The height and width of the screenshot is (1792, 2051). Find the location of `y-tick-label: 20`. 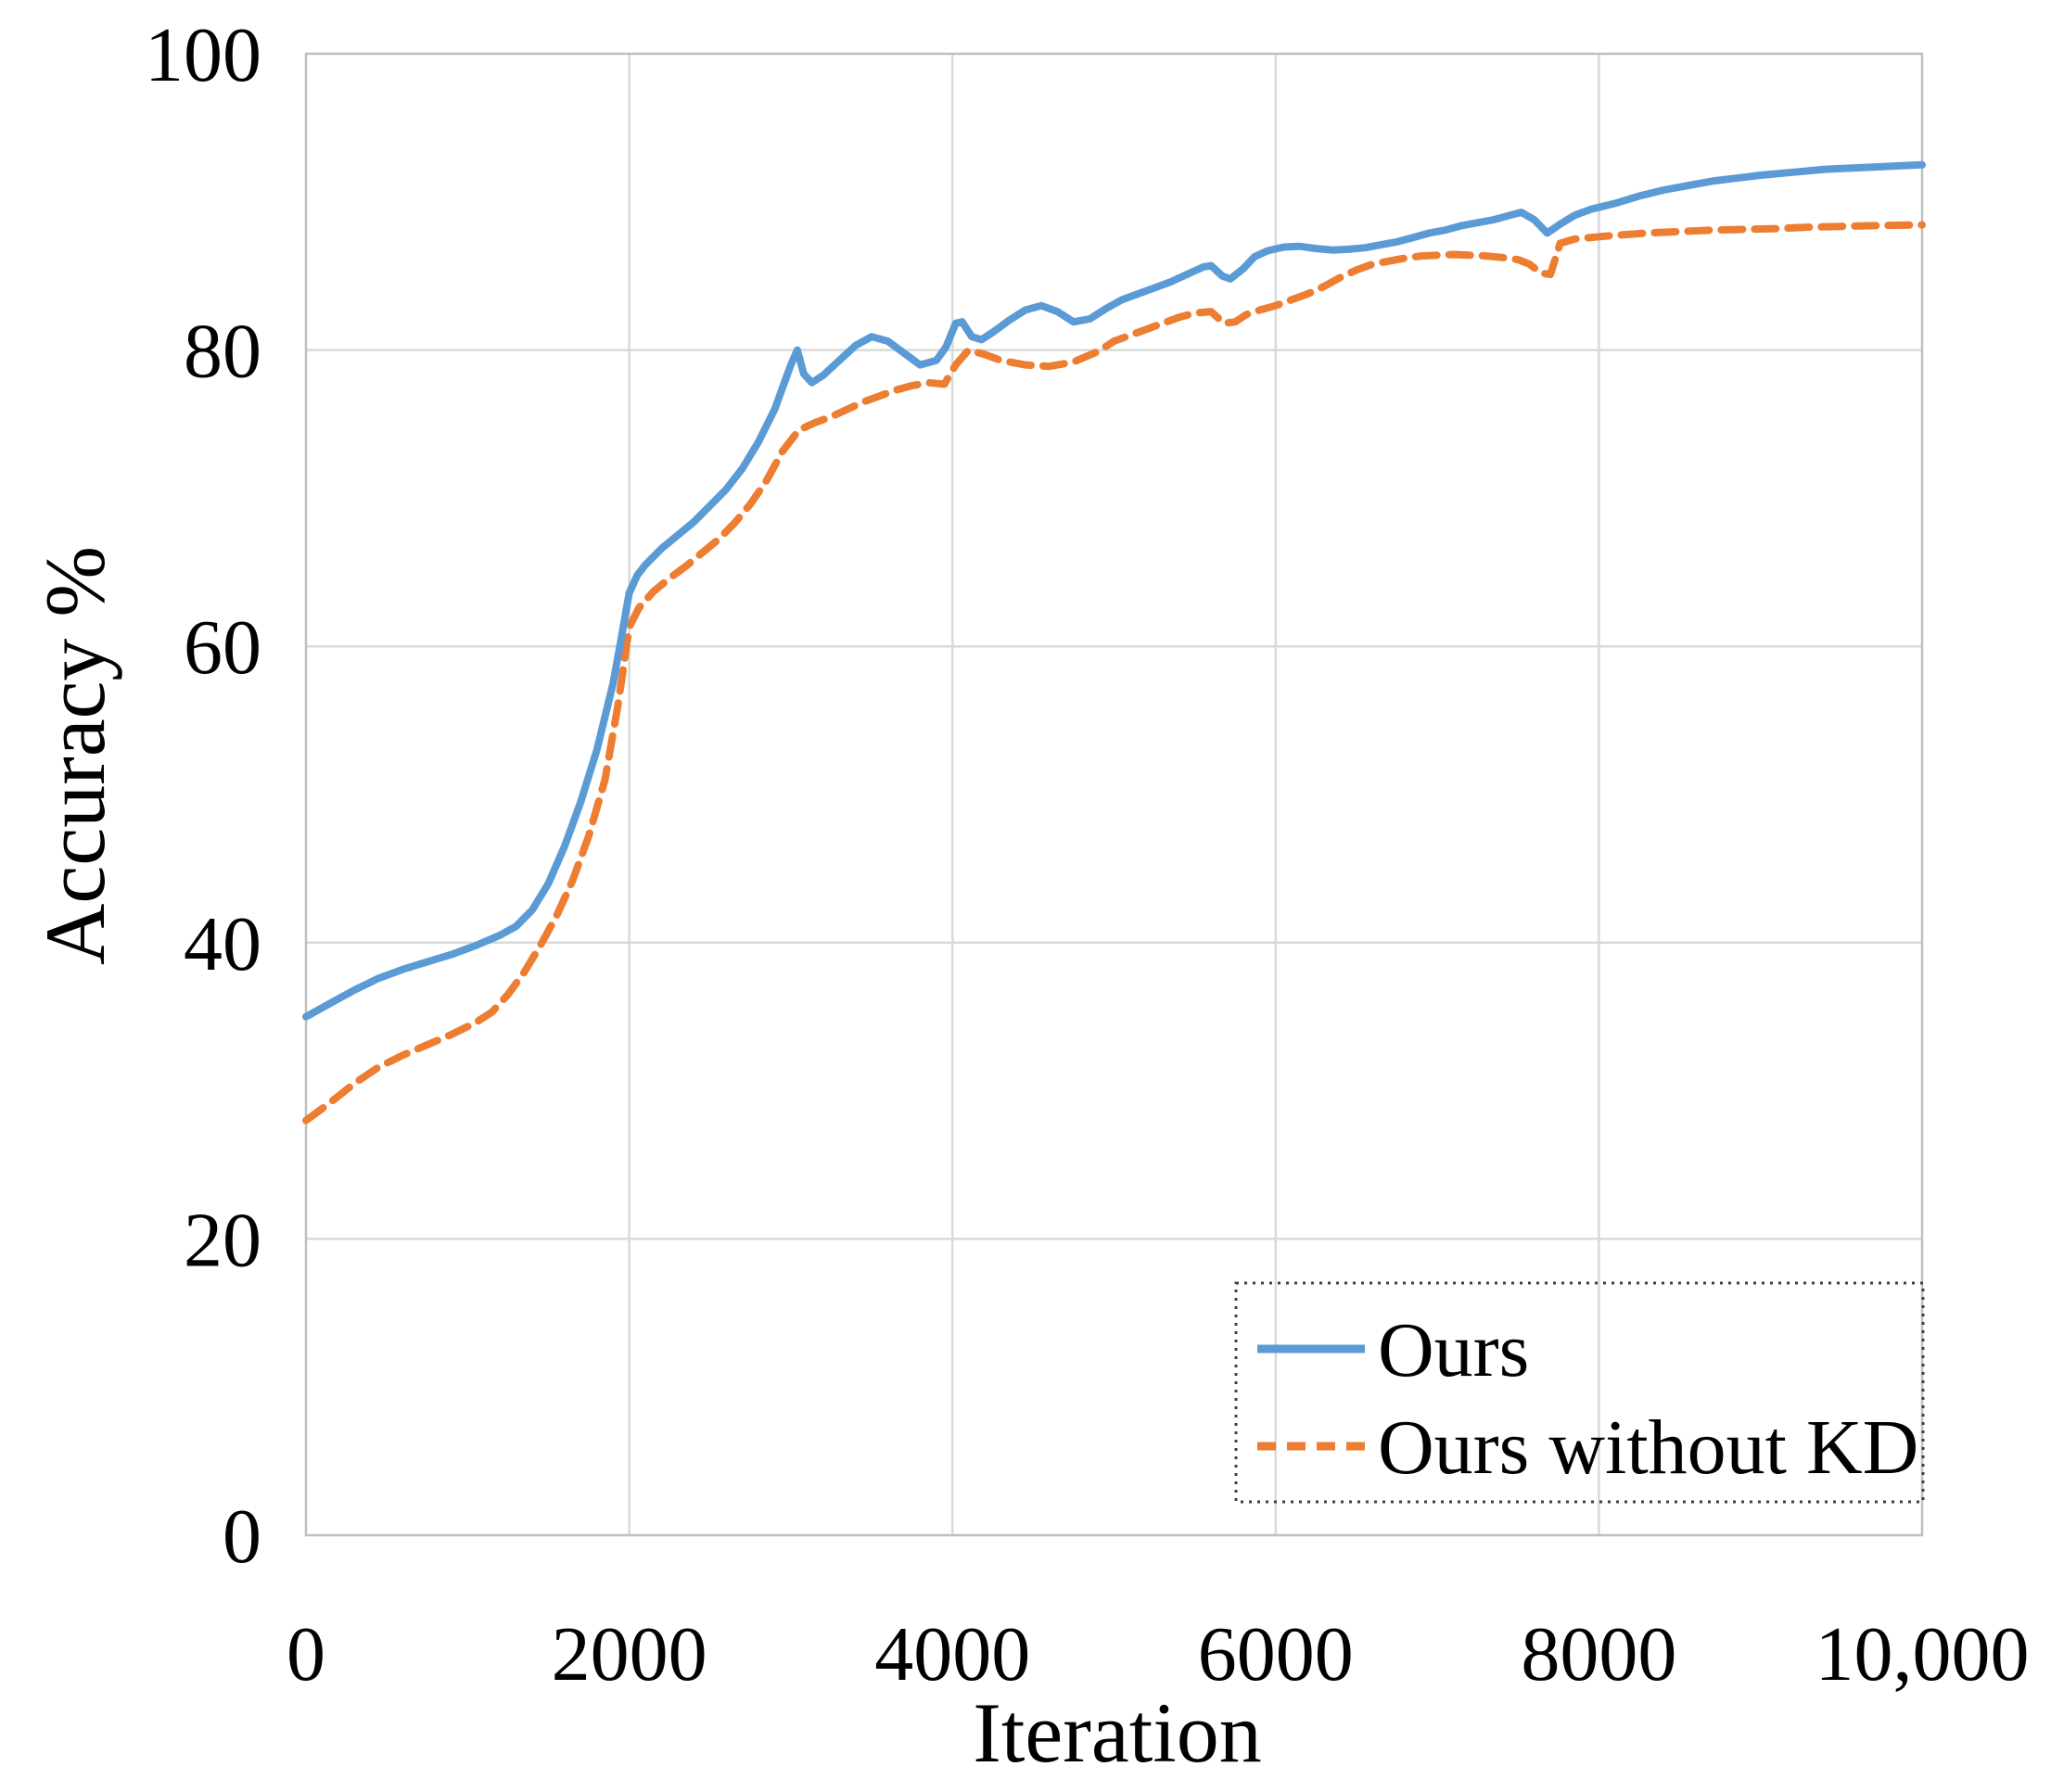

y-tick-label: 20 is located at coordinates (222, 1240).